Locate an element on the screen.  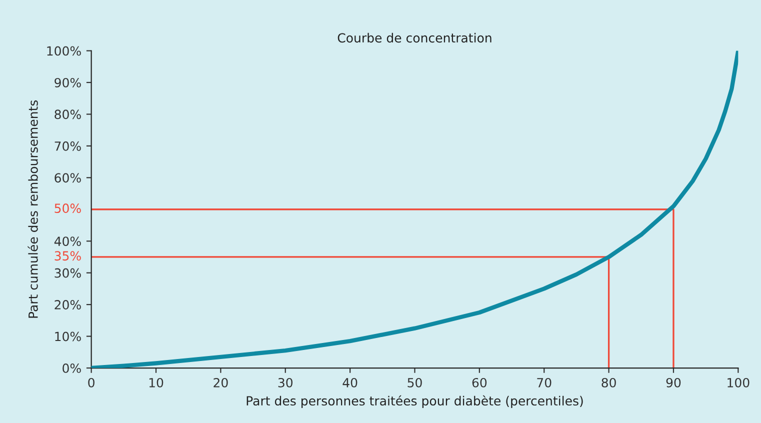
x-tick-label: 70 is located at coordinates (544, 383).